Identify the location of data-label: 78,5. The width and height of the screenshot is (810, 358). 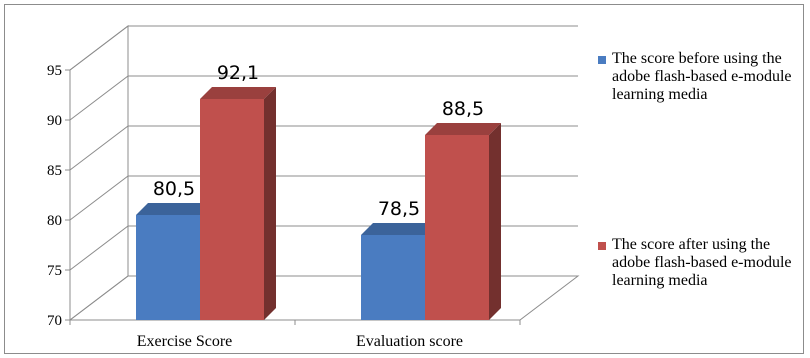
(399, 209).